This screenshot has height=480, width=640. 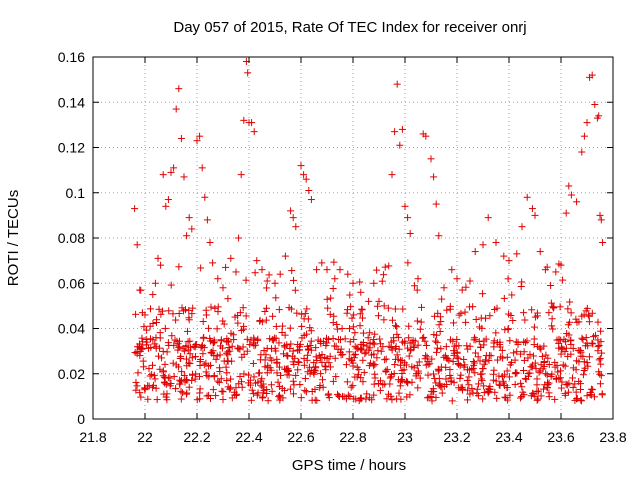 What do you see at coordinates (71, 102) in the screenshot?
I see `y-tick-label: 0.14` at bounding box center [71, 102].